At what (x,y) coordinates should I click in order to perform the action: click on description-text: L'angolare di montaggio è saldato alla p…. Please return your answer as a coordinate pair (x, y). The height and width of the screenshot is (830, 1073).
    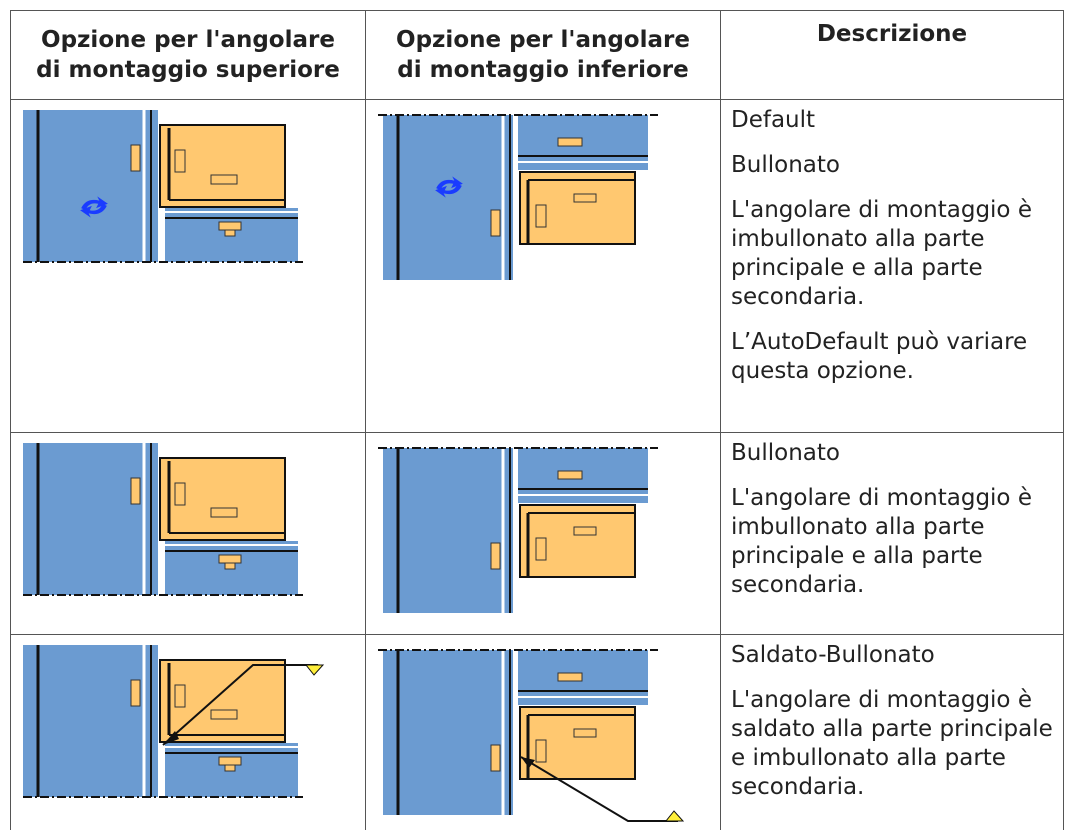
    Looking at the image, I should click on (893, 744).